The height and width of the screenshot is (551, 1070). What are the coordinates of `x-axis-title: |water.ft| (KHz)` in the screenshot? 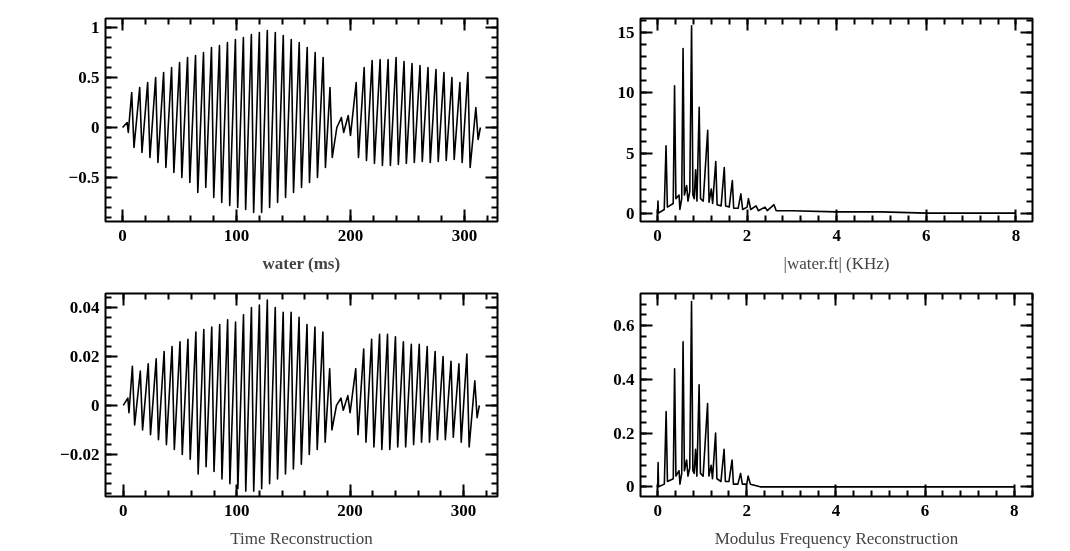 It's located at (836, 263).